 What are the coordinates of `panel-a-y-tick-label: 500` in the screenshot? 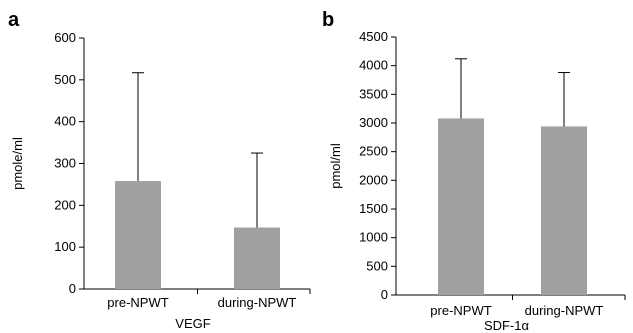 It's located at (65, 79).